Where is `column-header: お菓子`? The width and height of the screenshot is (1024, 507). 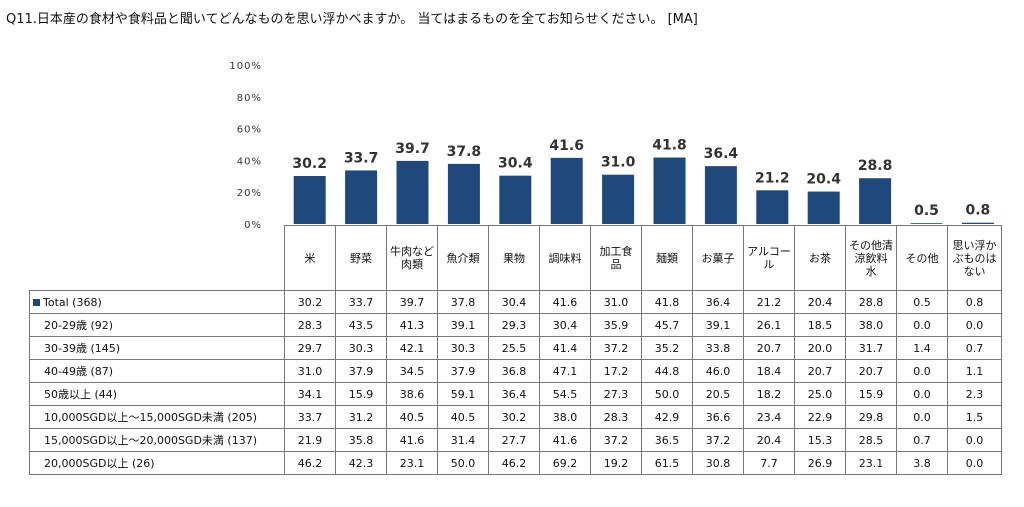
column-header: お菓子 is located at coordinates (718, 258).